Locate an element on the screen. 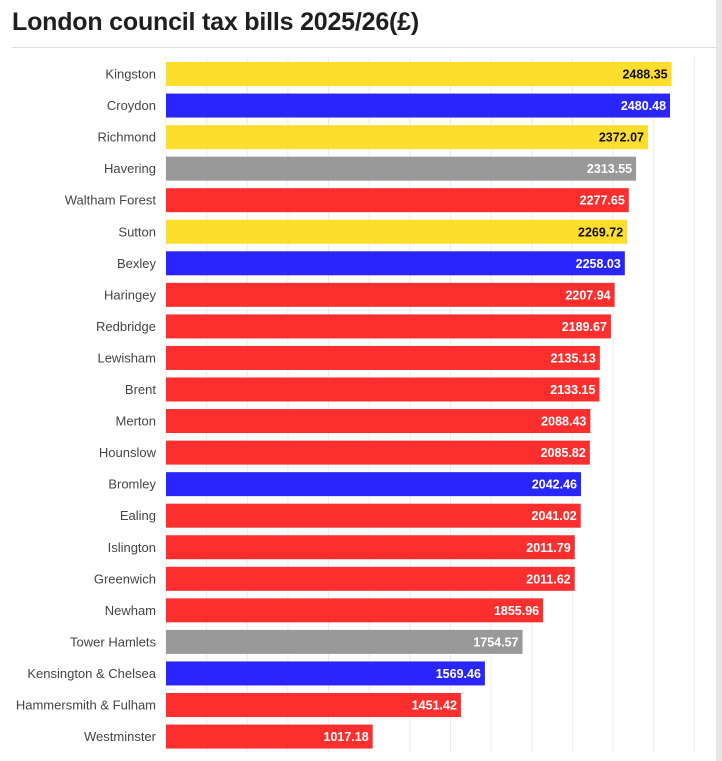 The width and height of the screenshot is (722, 761). value-label: 2372.07 is located at coordinates (621, 138).